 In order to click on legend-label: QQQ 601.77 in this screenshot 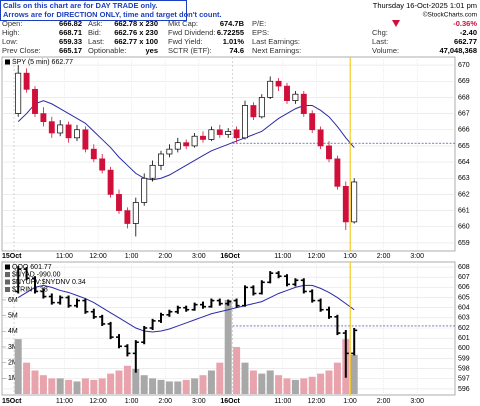, I will do `click(32, 267)`.